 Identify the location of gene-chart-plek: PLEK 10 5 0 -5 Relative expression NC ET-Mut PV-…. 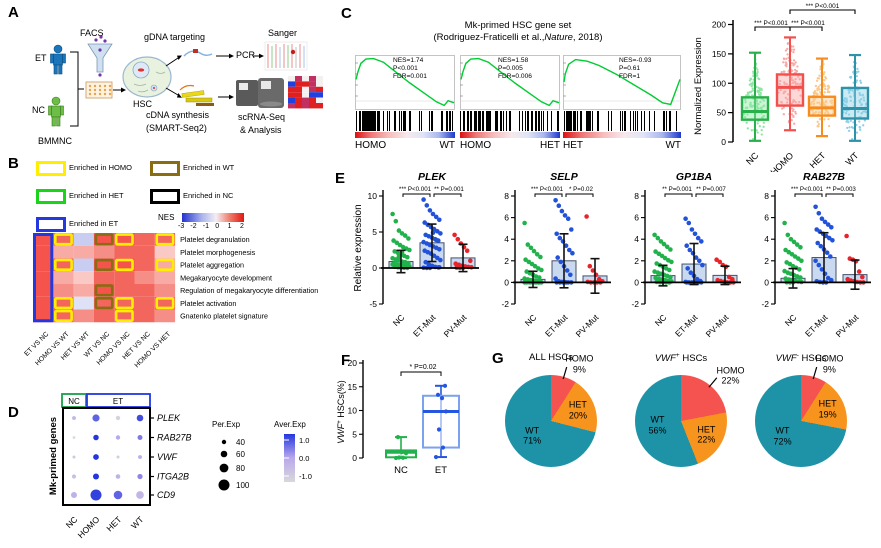
(416, 255).